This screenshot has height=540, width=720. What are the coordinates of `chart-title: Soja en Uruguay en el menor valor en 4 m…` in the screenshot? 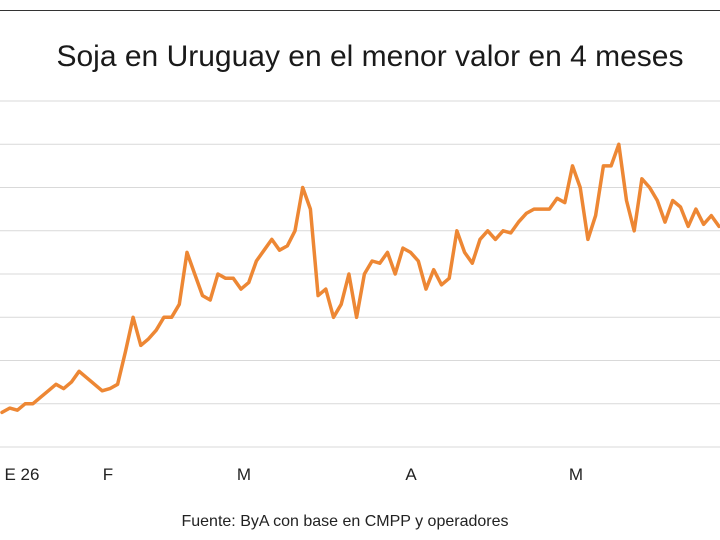 It's located at (370, 56).